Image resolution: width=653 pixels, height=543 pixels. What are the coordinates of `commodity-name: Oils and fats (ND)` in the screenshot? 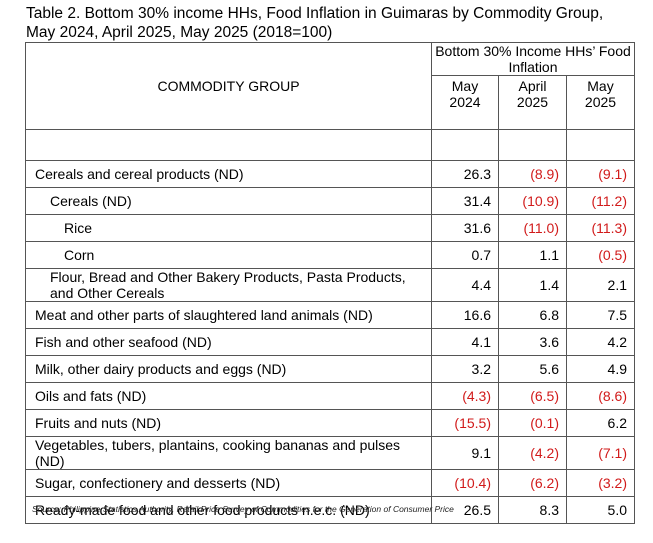 It's located at (228, 396).